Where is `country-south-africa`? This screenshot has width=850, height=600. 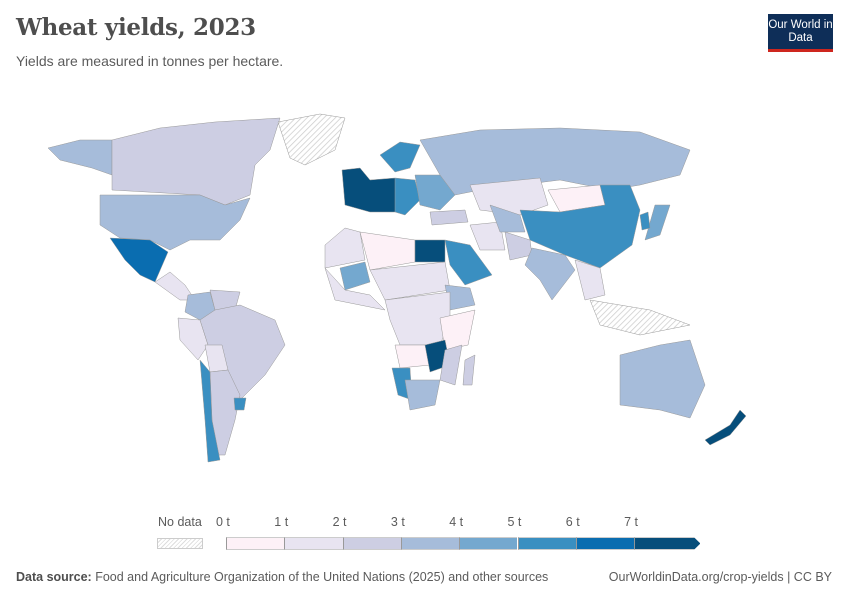
country-south-africa is located at coordinates (422, 395).